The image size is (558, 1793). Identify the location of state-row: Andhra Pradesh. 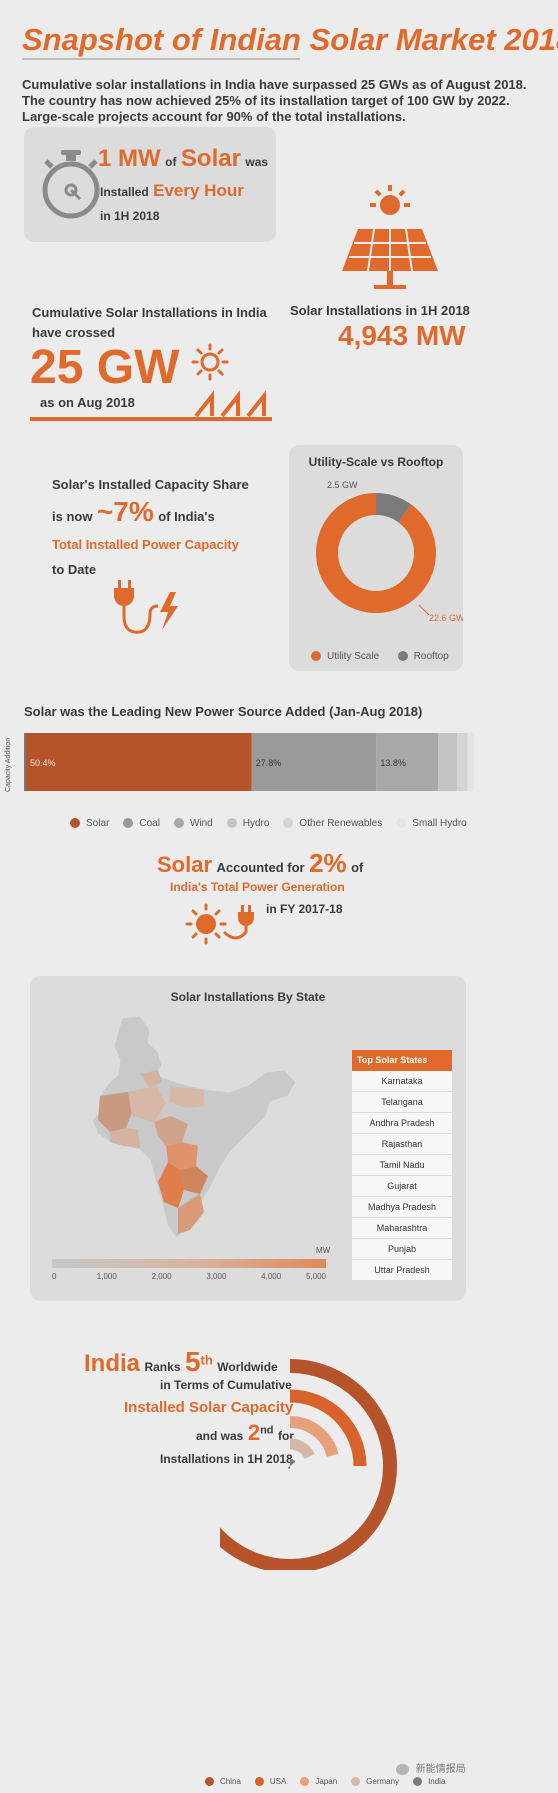
(402, 1123).